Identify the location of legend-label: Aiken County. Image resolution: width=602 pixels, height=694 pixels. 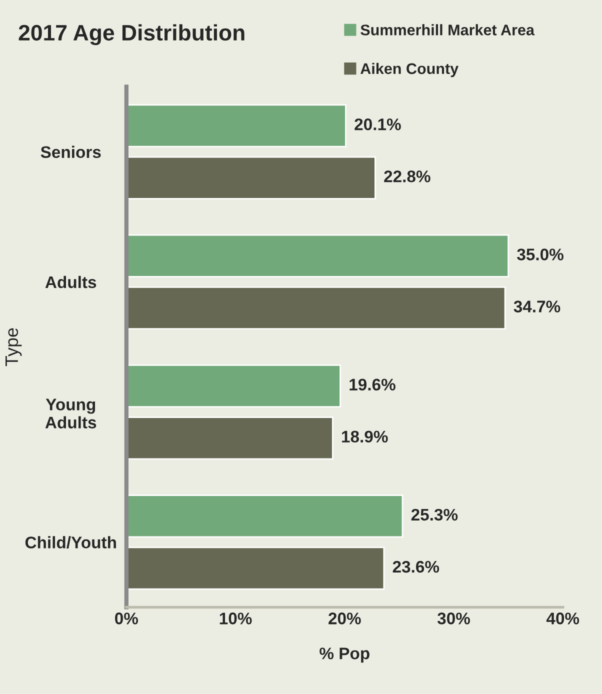
(409, 70).